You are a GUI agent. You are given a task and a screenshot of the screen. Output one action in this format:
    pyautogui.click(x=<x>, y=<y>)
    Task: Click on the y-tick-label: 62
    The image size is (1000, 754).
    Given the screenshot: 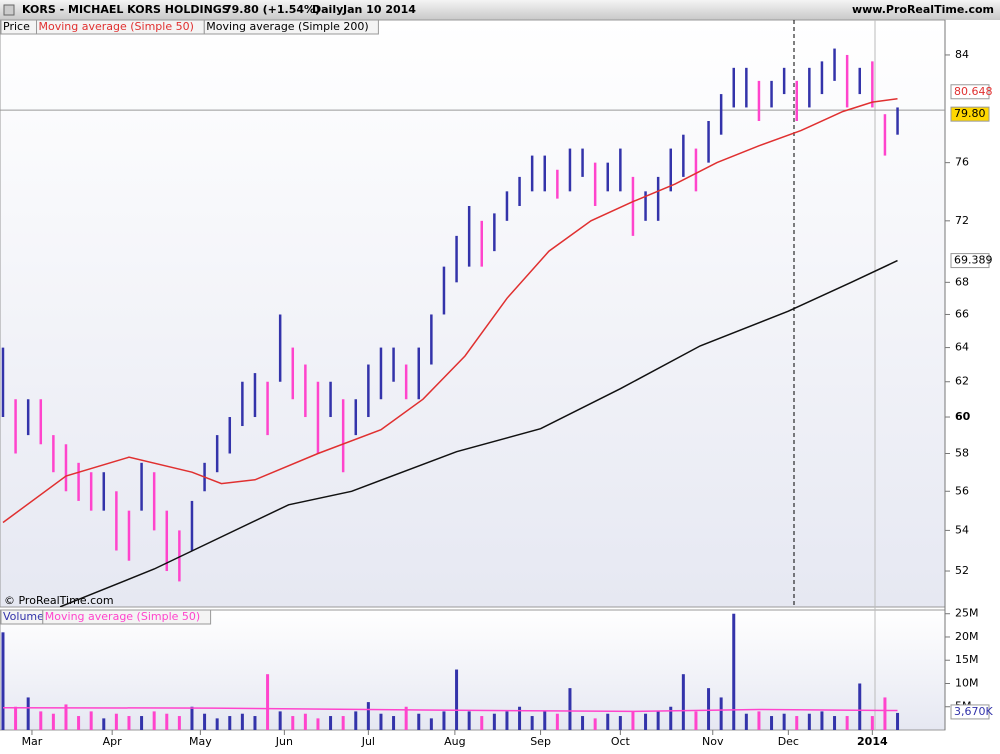 What is the action you would take?
    pyautogui.click(x=962, y=381)
    